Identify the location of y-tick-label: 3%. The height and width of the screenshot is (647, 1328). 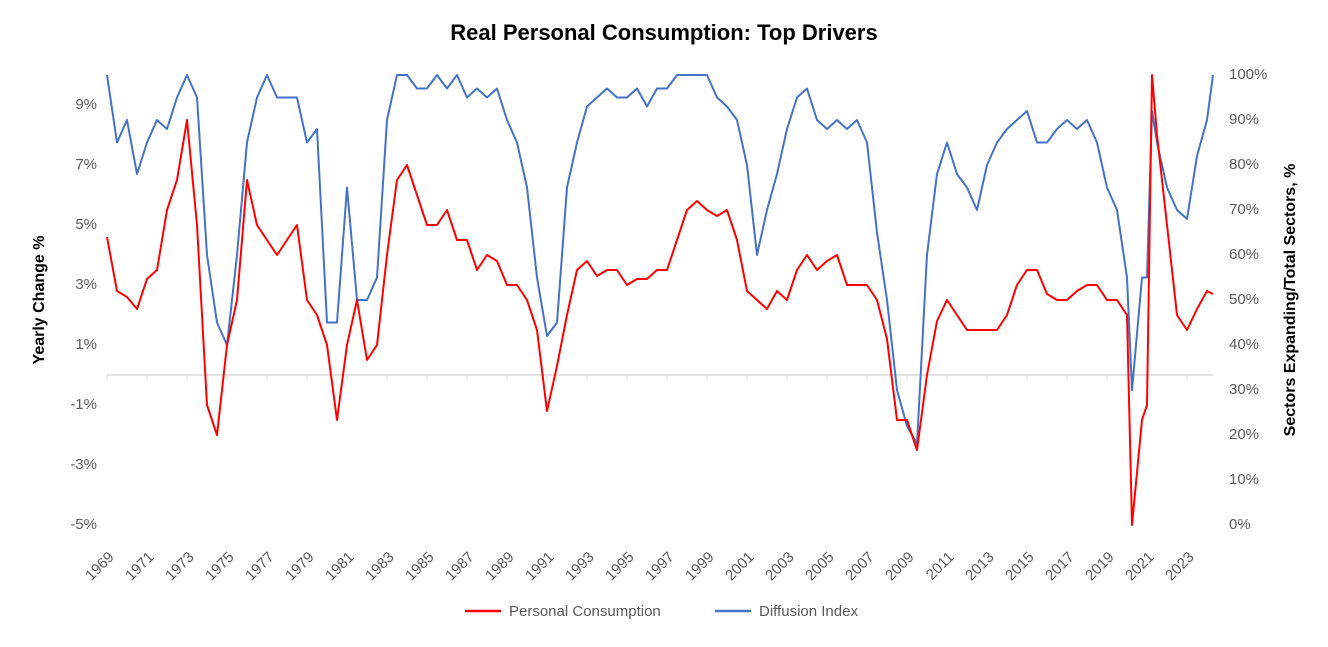
(86, 284).